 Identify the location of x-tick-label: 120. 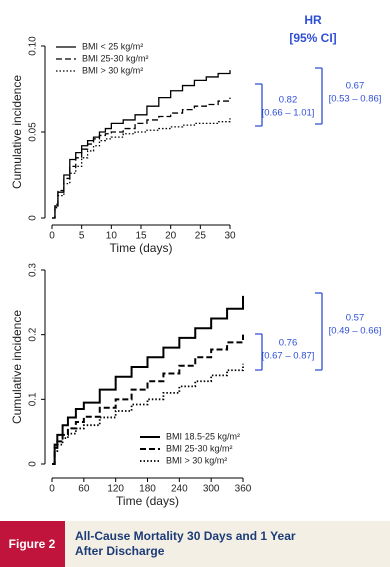
(115, 489).